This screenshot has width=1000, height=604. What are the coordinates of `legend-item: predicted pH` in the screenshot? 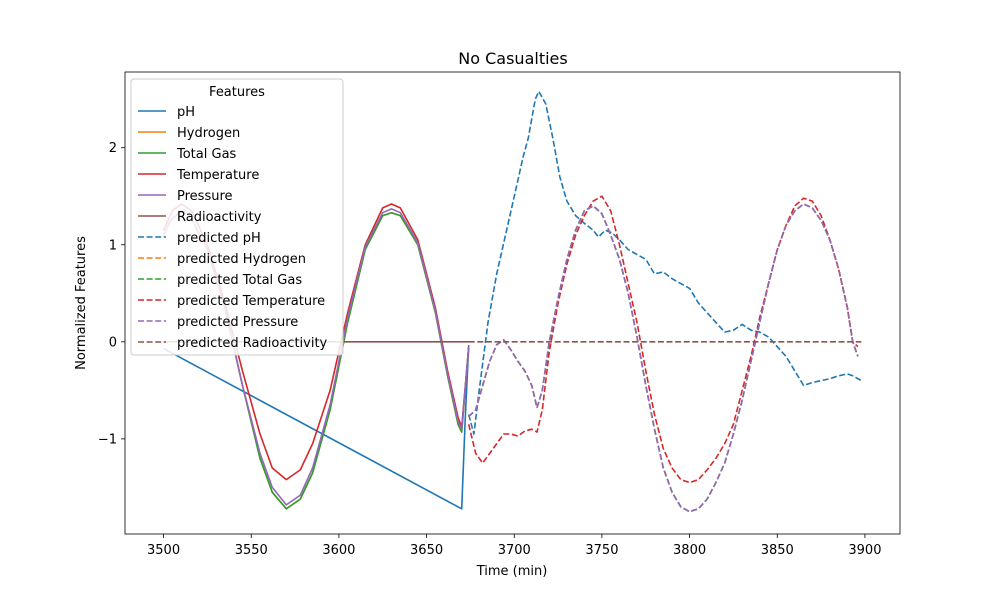 It's located at (199, 238).